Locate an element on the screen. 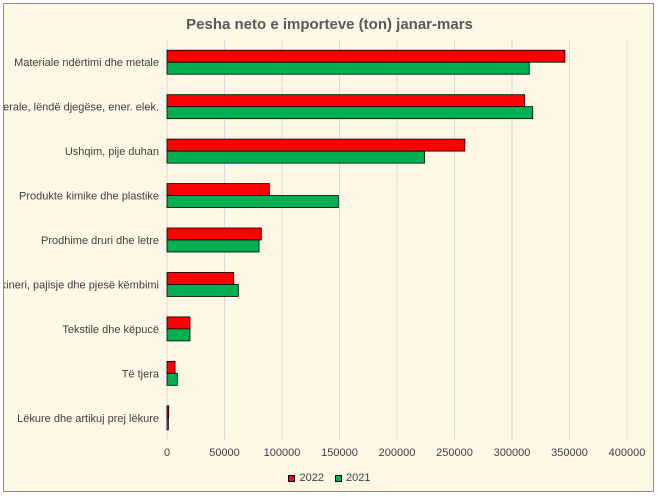 The width and height of the screenshot is (659, 497). legend: 2022 2021 is located at coordinates (329, 478).